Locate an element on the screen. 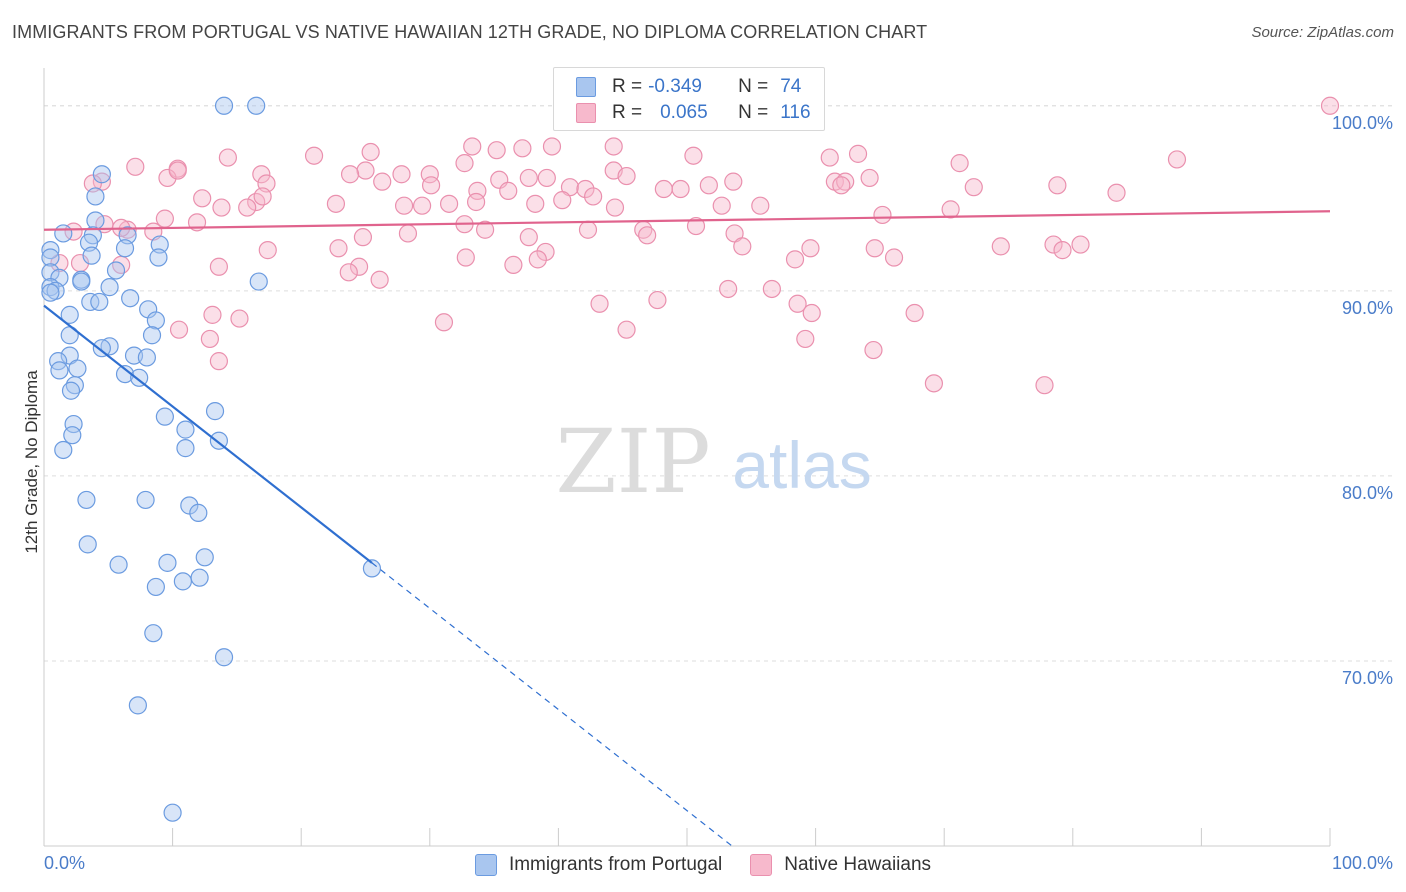 The image size is (1406, 892). legend-item-hawaiians: Native Hawaiians is located at coordinates (840, 865).